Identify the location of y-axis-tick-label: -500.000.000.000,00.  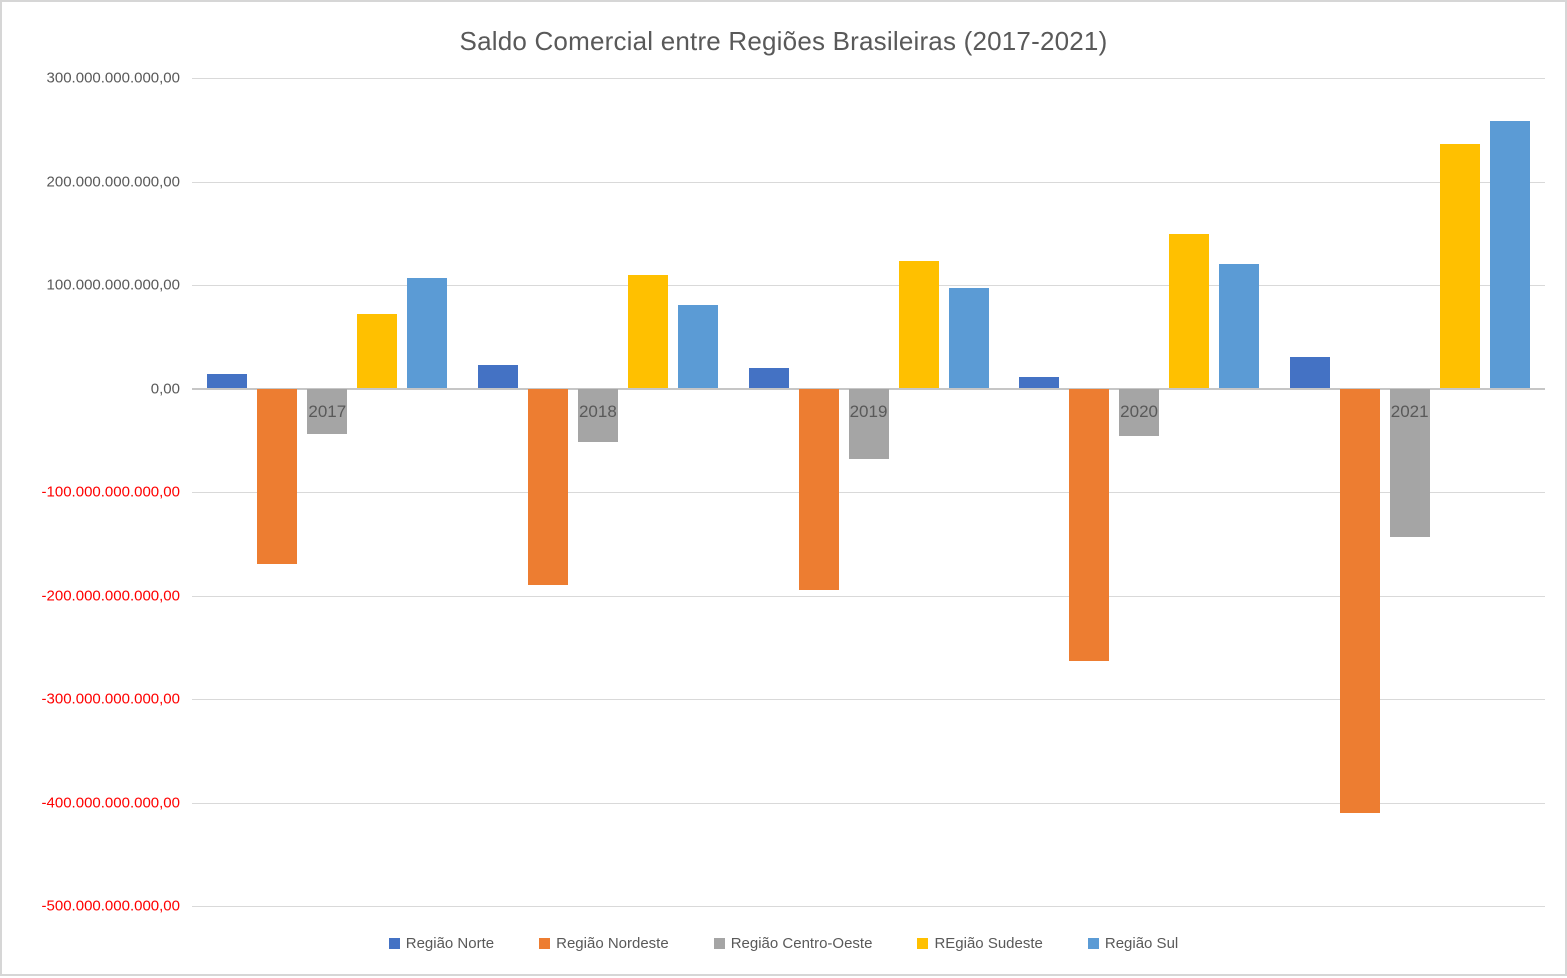
(110, 906).